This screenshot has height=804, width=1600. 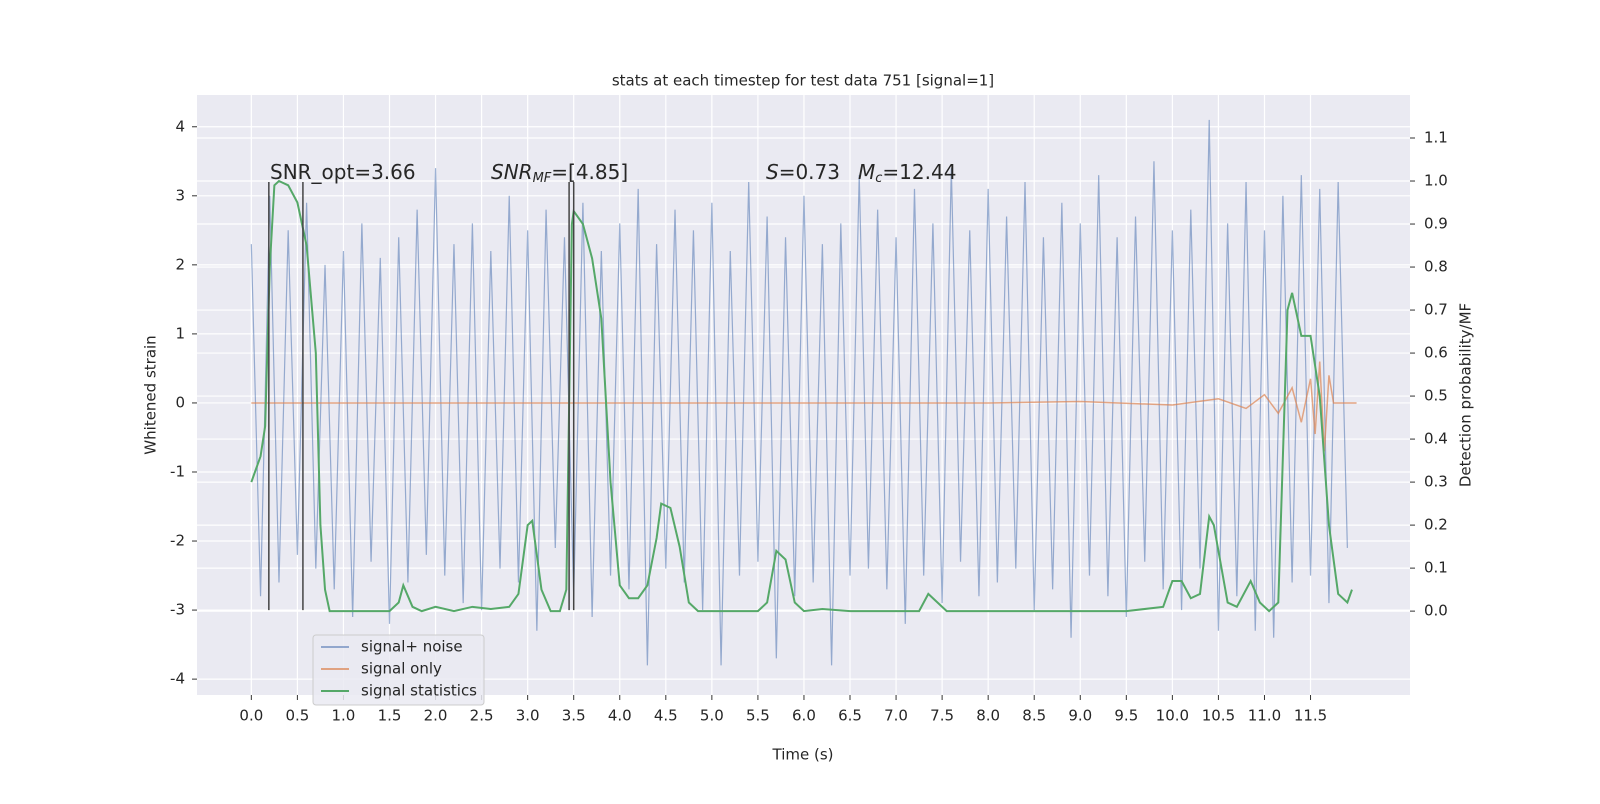 I want to click on y-tick-label: -1, so click(x=177, y=471).